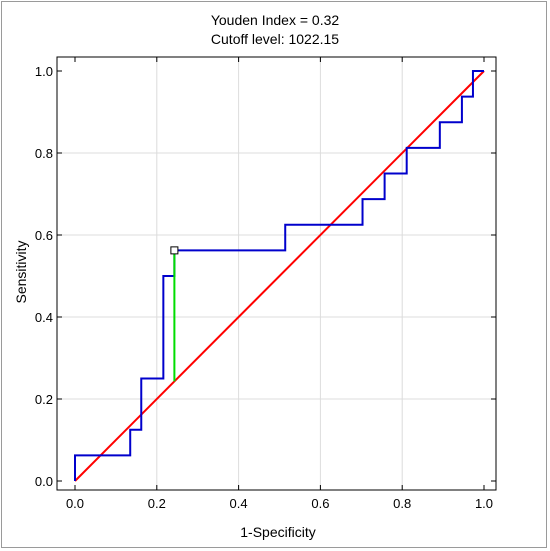 This screenshot has width=550, height=551. What do you see at coordinates (44, 399) in the screenshot?
I see `y-tick-label: 0.2` at bounding box center [44, 399].